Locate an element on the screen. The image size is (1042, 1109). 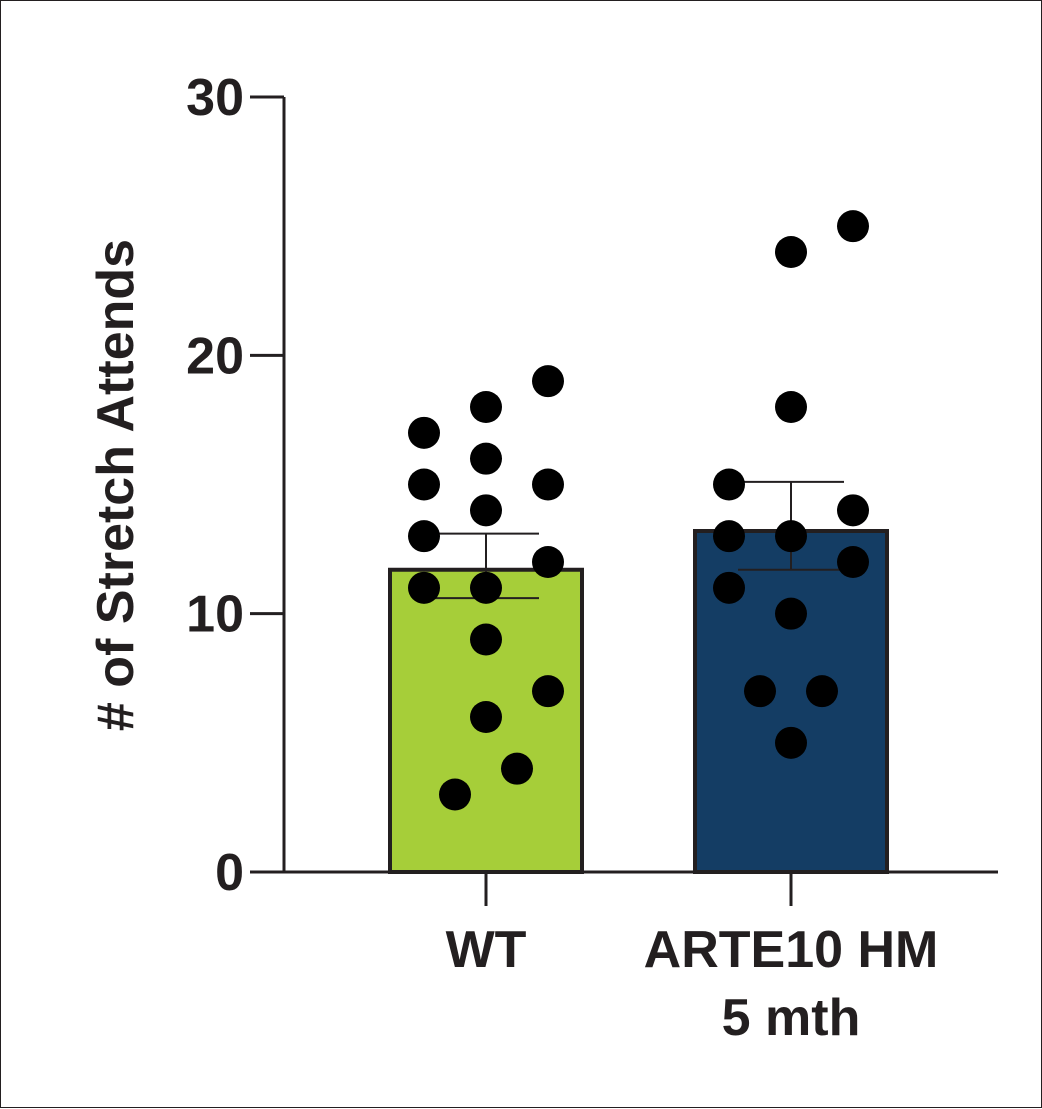
y-axis-title: # of Stretch Attends is located at coordinates (116, 485).